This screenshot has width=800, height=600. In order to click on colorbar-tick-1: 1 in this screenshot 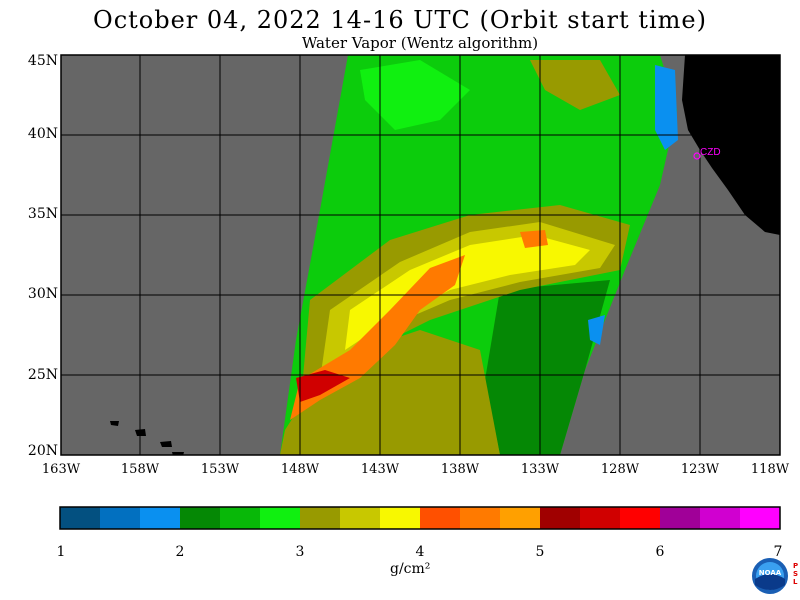, I will do `click(61, 552)`.